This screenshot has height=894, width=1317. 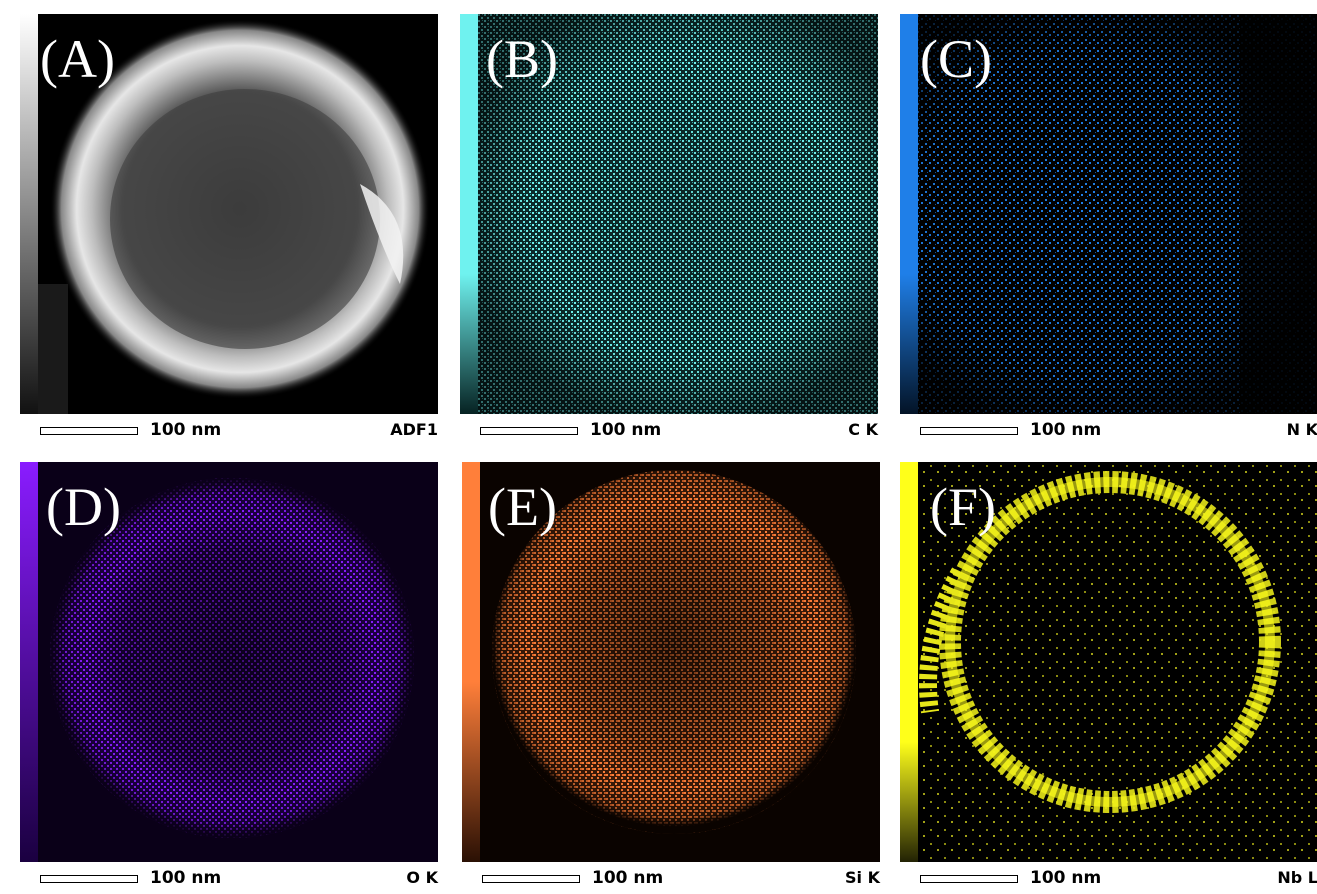 What do you see at coordinates (414, 429) in the screenshot?
I see `element-label: ADF1` at bounding box center [414, 429].